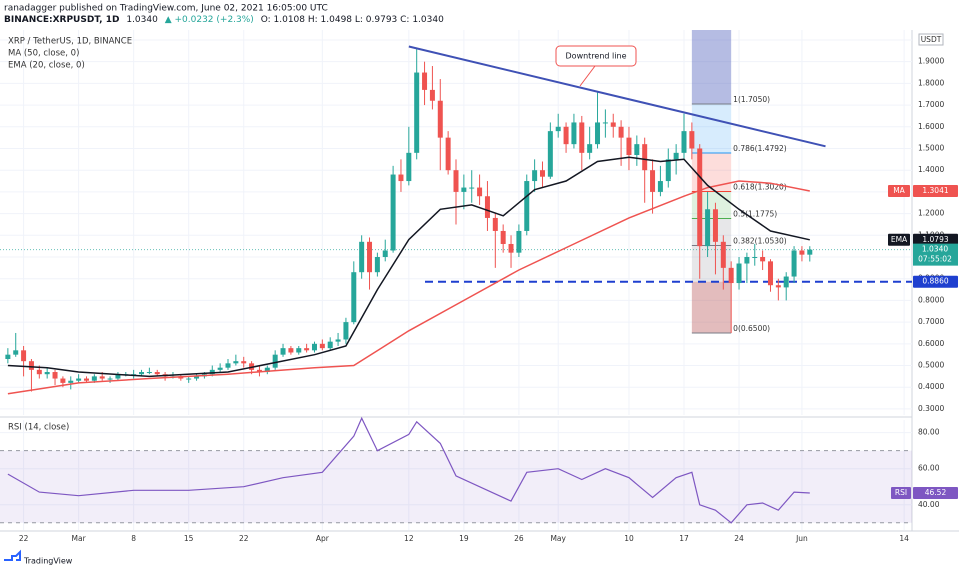  What do you see at coordinates (931, 126) in the screenshot?
I see `y-tick-label: 1.6000` at bounding box center [931, 126].